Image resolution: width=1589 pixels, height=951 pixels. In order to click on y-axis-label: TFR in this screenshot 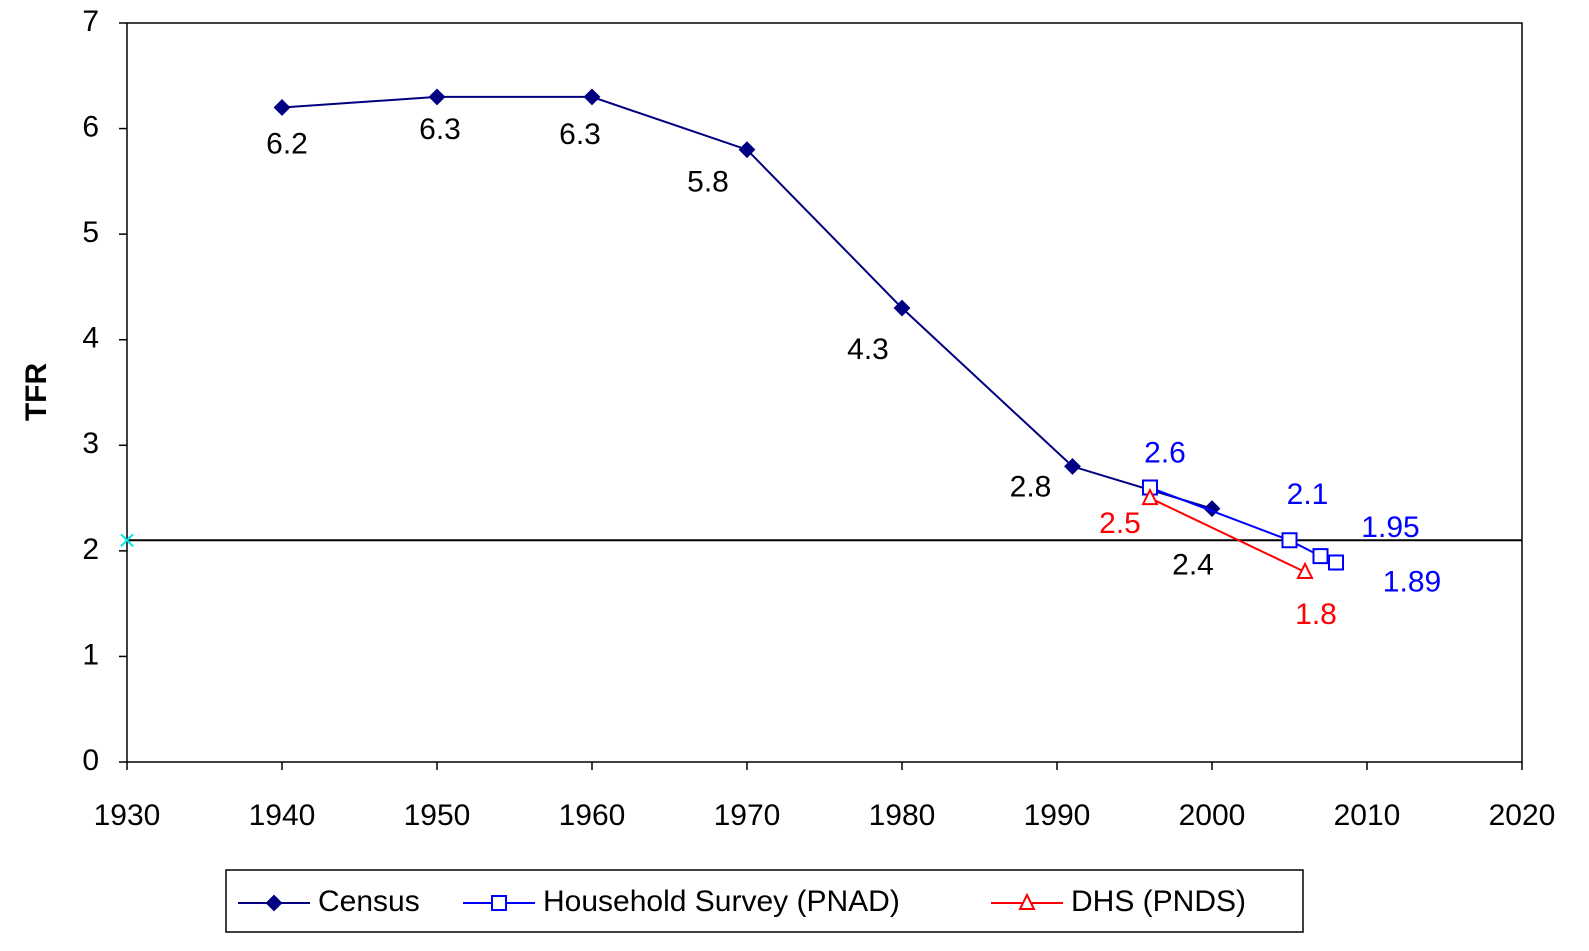, I will do `click(36, 392)`.